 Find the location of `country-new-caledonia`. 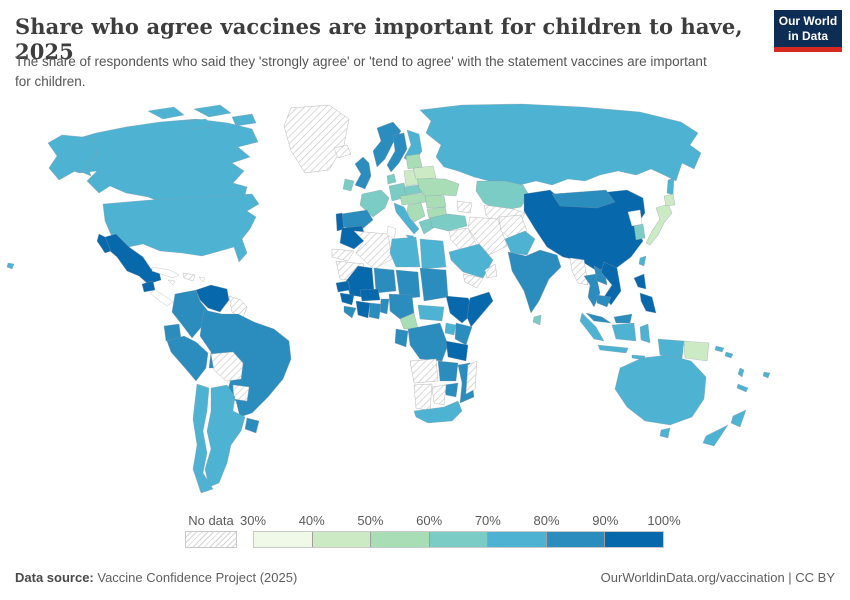

country-new-caledonia is located at coordinates (742, 388).